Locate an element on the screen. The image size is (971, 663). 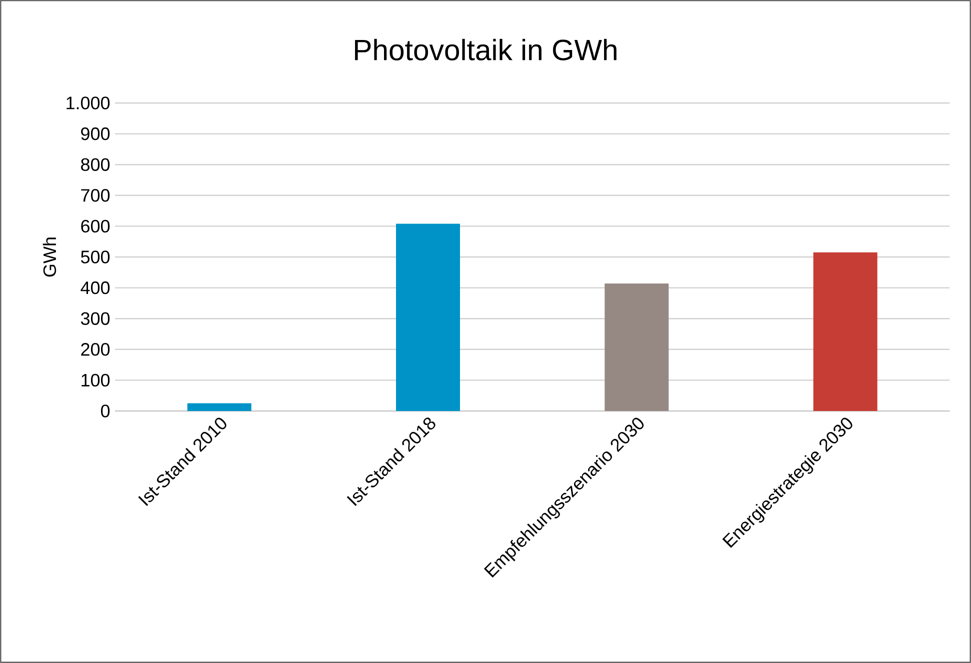
y-tick-label: 900 is located at coordinates (95, 133).